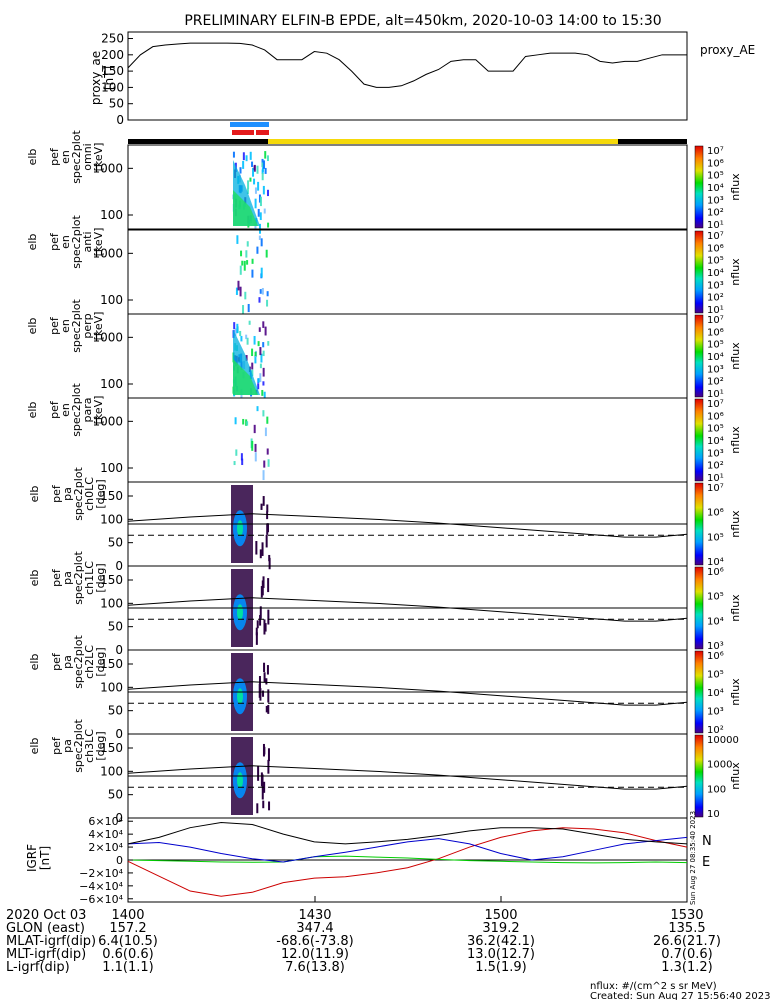  Describe the element at coordinates (51, 941) in the screenshot. I see `x-row-label: MLAT-igrf(dip)` at that location.